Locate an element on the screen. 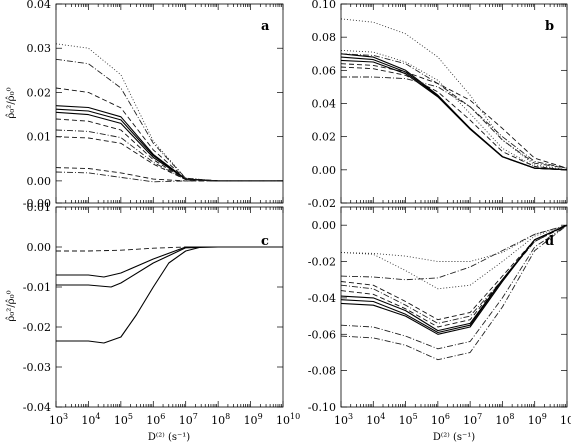 The width and height of the screenshot is (571, 444). y-tick-label: -0.00 is located at coordinates (37, 203).